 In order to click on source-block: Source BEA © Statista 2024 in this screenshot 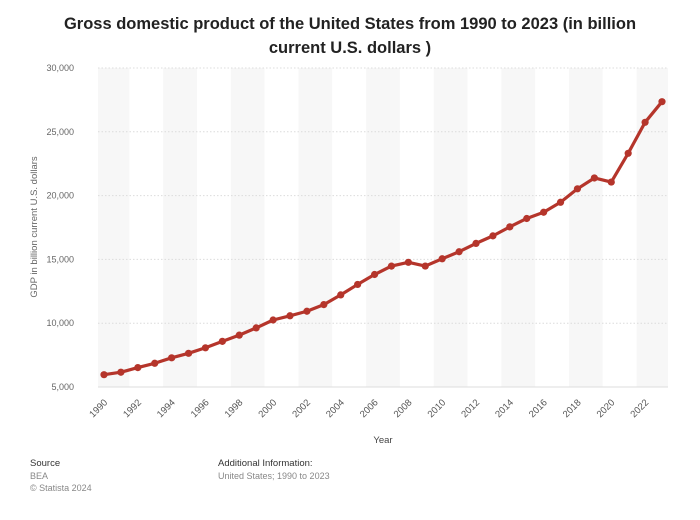, I will do `click(61, 476)`.